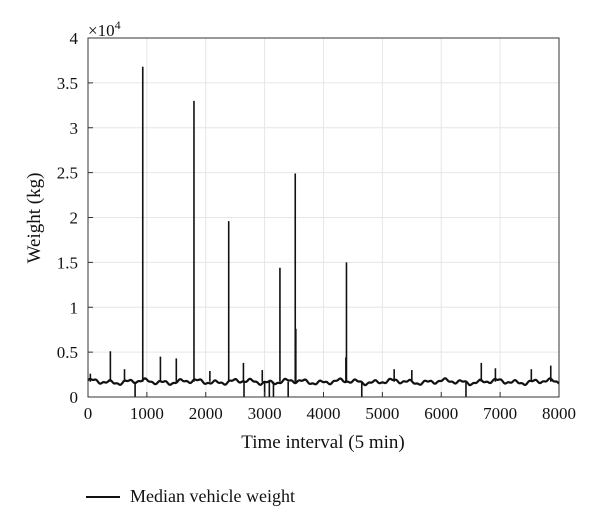 The height and width of the screenshot is (531, 600). I want to click on y-multiplier-label: ×10⁴, so click(104, 29).